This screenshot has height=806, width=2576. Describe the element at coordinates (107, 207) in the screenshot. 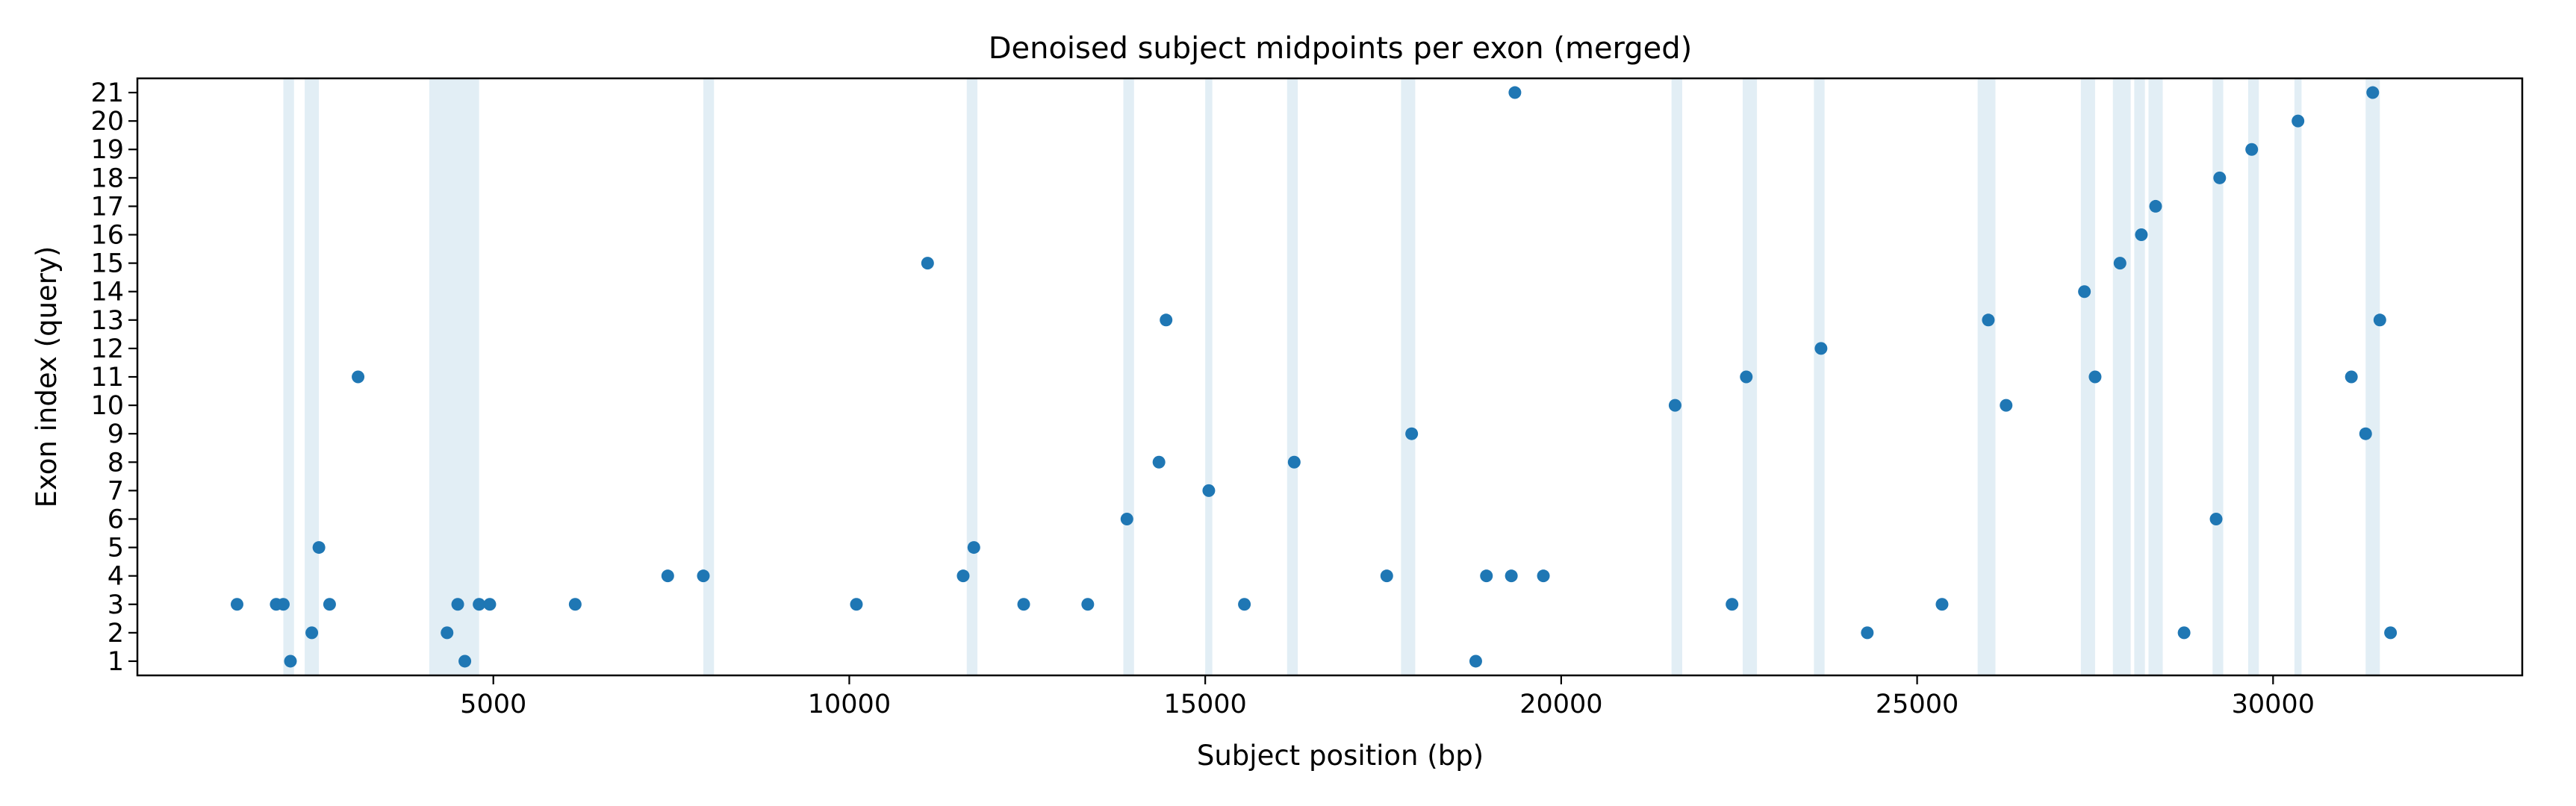

I see `y-tick-label: 17` at that location.